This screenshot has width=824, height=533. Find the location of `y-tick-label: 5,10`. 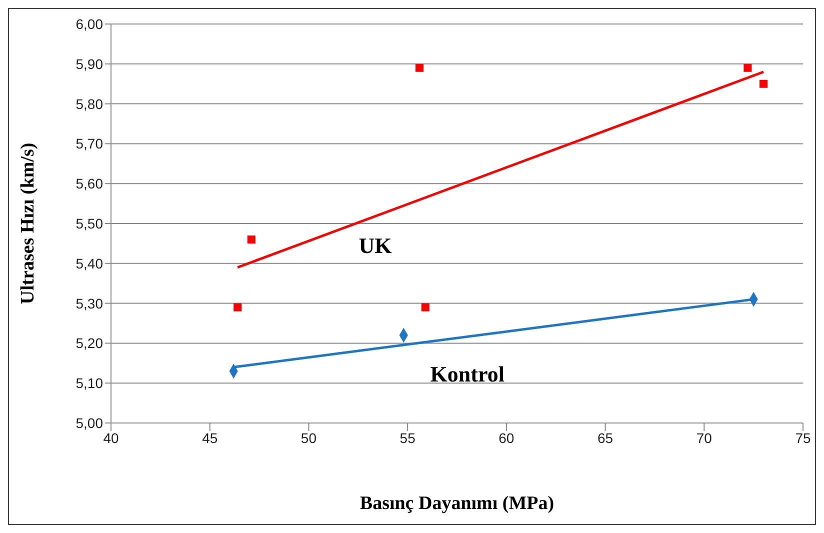

y-tick-label: 5,10 is located at coordinates (90, 383).